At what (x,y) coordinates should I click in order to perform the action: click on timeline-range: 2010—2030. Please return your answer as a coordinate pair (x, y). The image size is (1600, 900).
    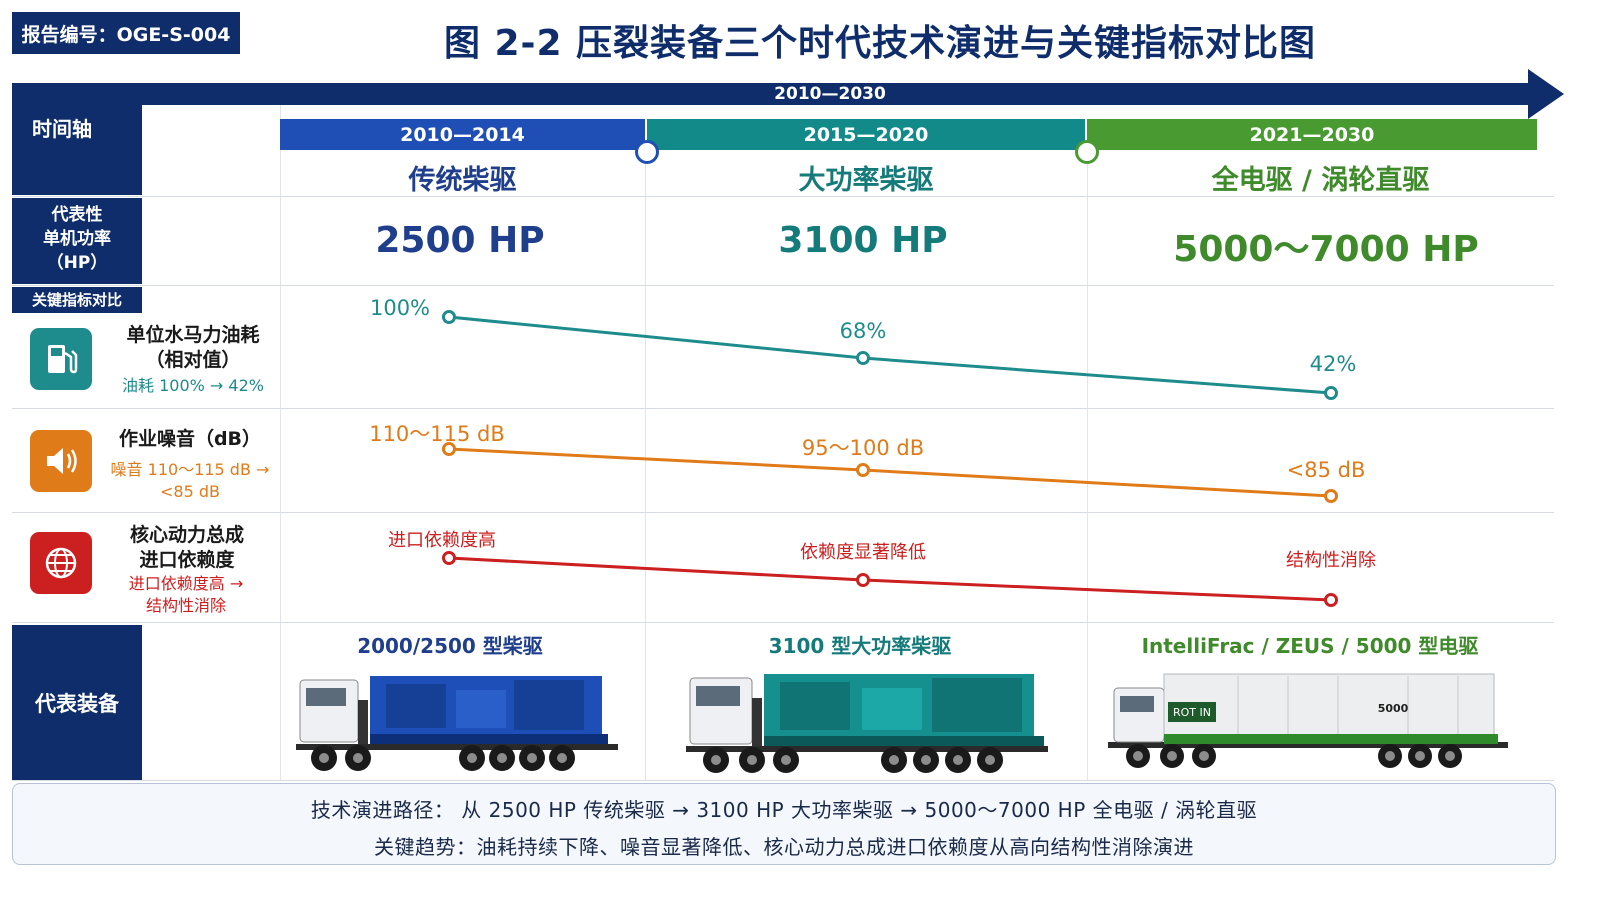
    Looking at the image, I should click on (830, 94).